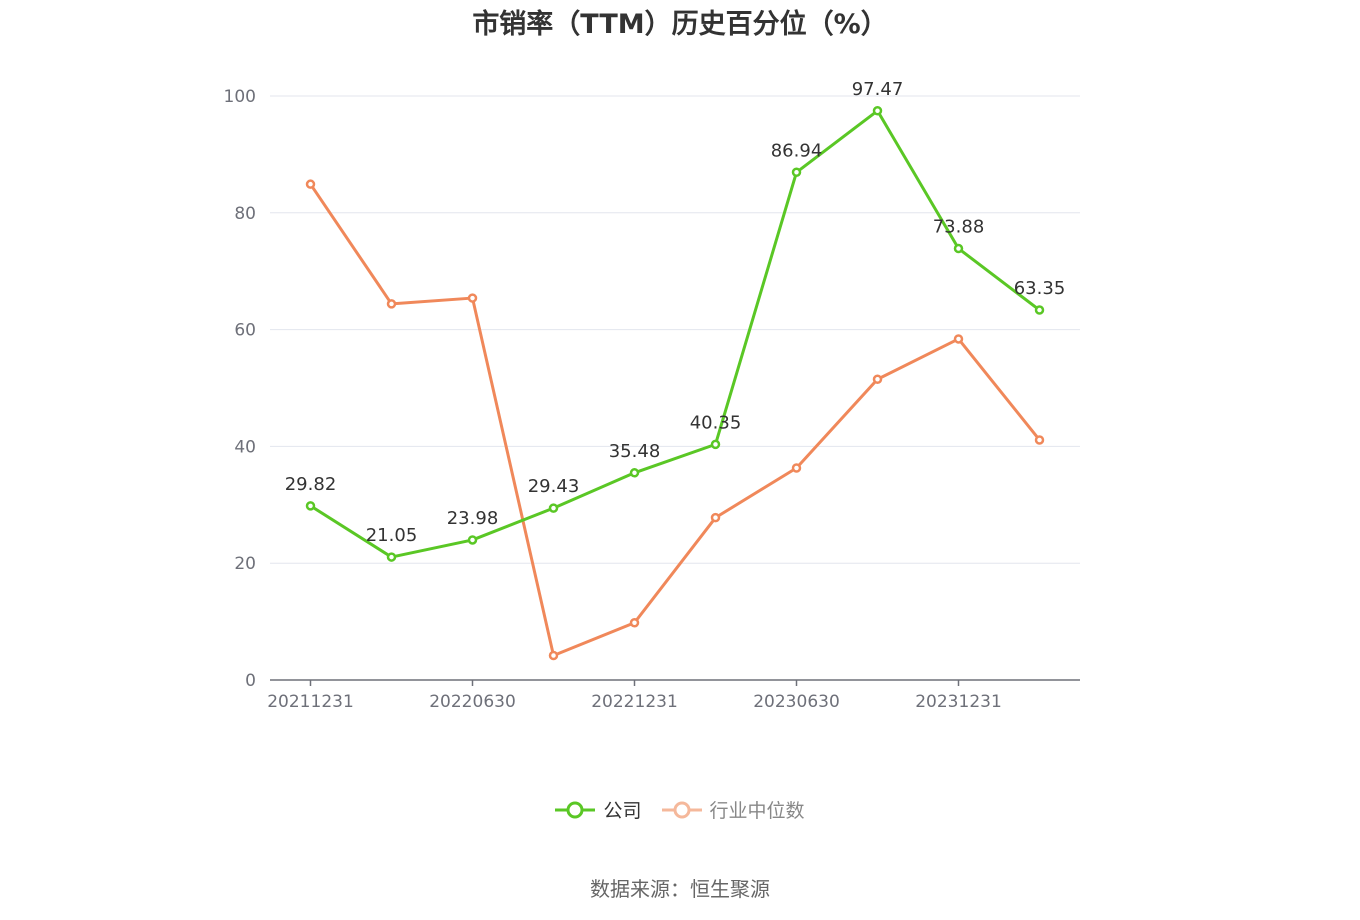  Describe the element at coordinates (797, 150) in the screenshot. I see `data-label: 86.94` at that location.